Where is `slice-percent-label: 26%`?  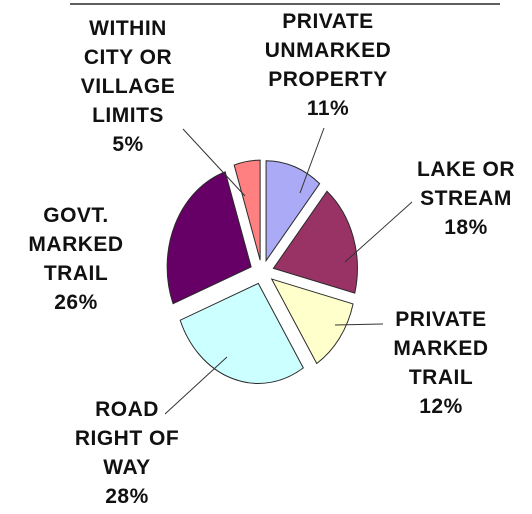
slice-percent-label: 26% is located at coordinates (76, 302).